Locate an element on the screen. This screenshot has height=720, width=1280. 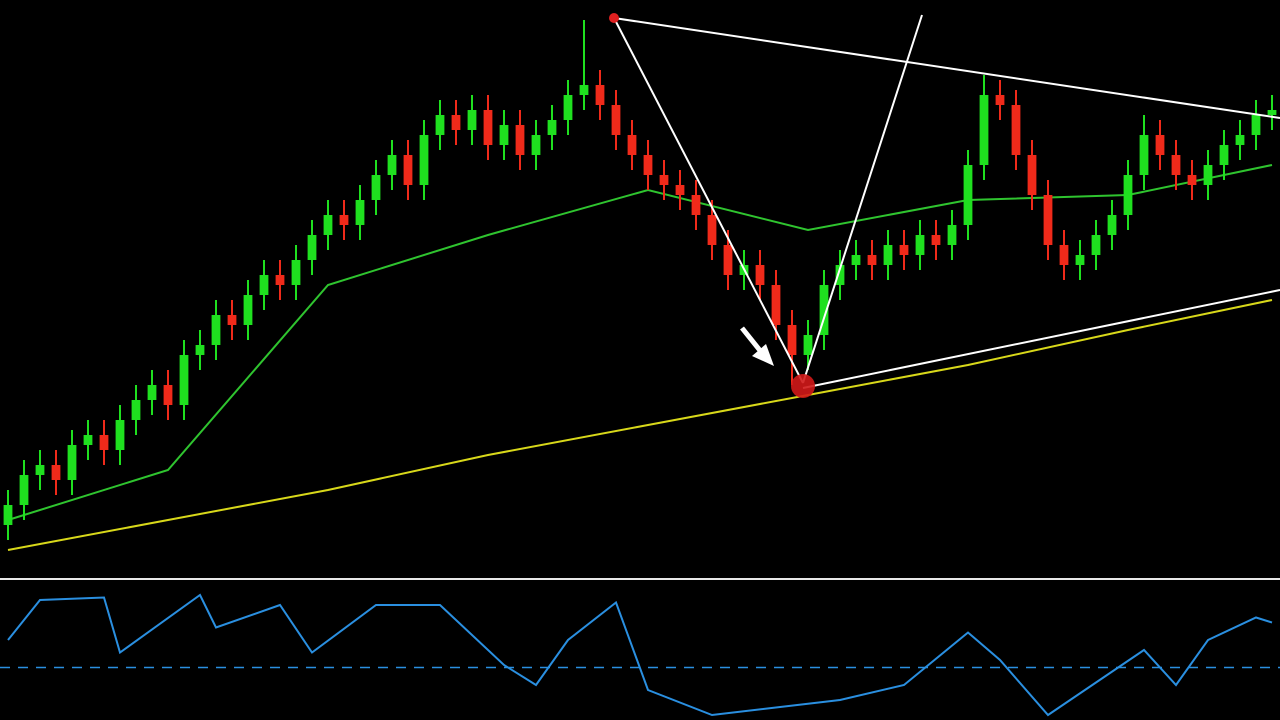
arrow is located at coordinates (757, 346).